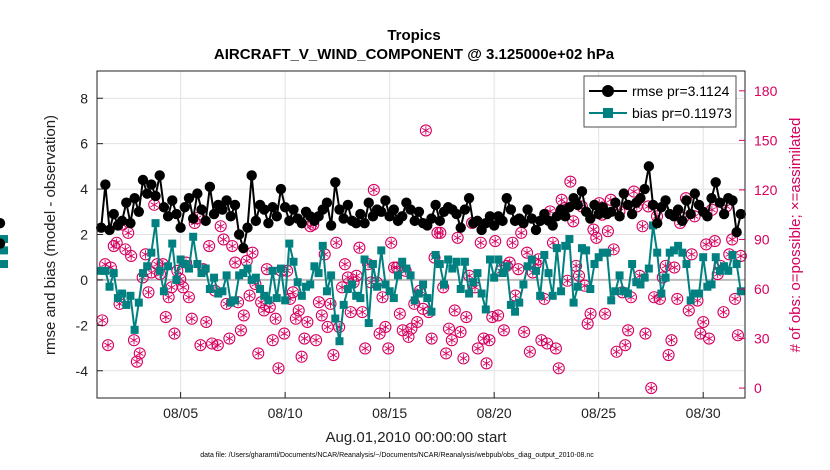 This screenshot has width=830, height=470. What do you see at coordinates (762, 289) in the screenshot?
I see `y2-tick-label: 60` at bounding box center [762, 289].